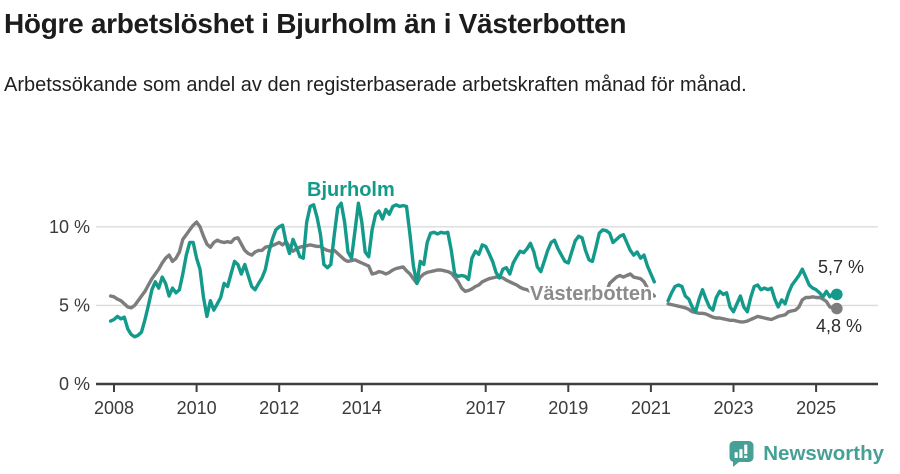 This screenshot has width=900, height=474. Describe the element at coordinates (651, 408) in the screenshot. I see `svg-text: 2021` at that location.